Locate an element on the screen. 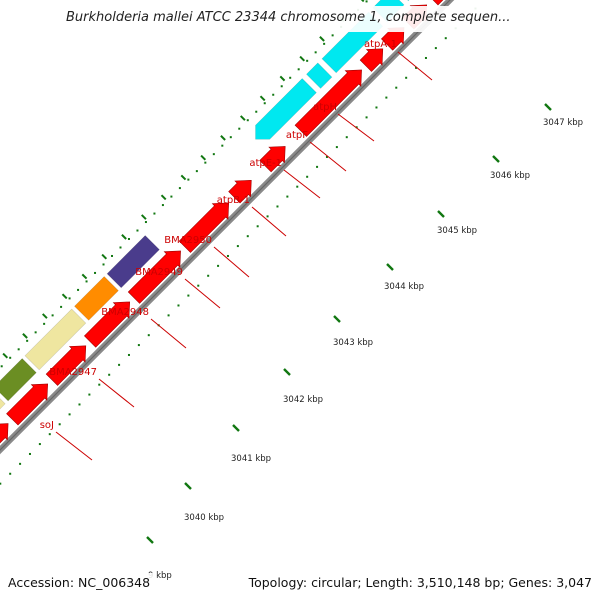 The width and height of the screenshot is (600, 600). kbp-tick-label: 3042 kbp is located at coordinates (303, 400).